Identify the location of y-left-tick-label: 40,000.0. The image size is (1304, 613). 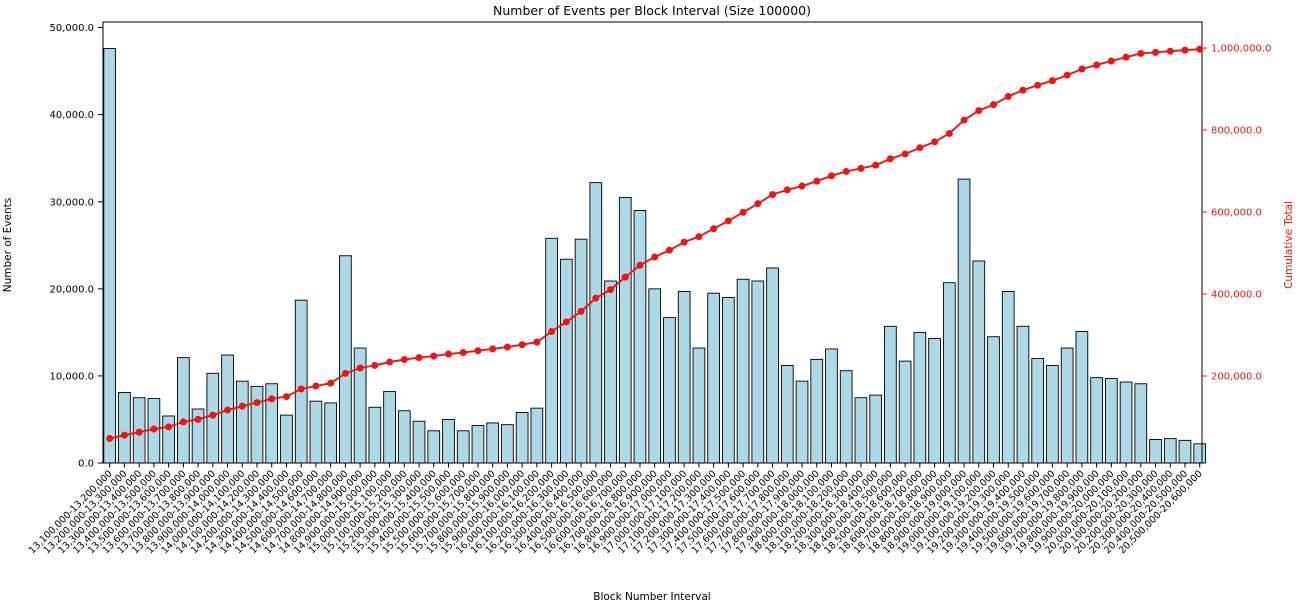
(71, 115).